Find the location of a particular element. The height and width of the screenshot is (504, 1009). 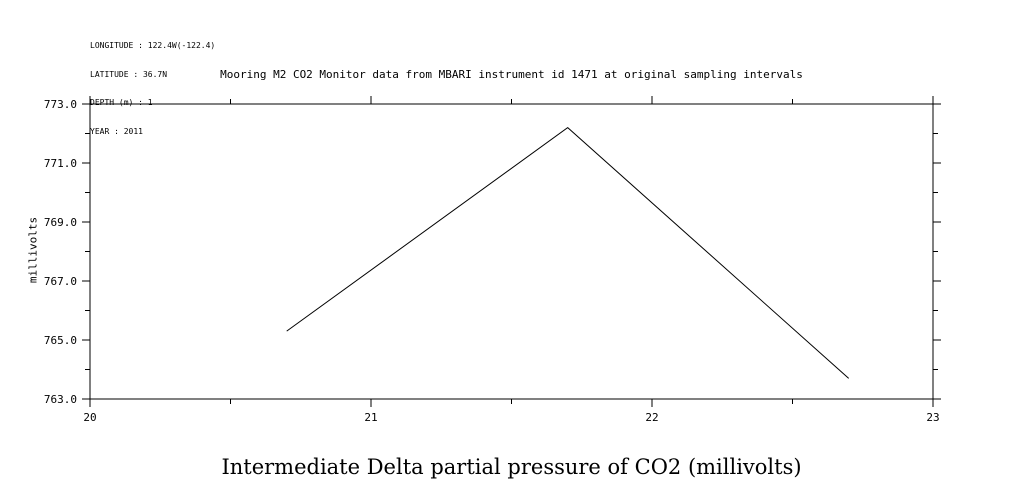

y-tick-label: 767.0 is located at coordinates (60, 281).